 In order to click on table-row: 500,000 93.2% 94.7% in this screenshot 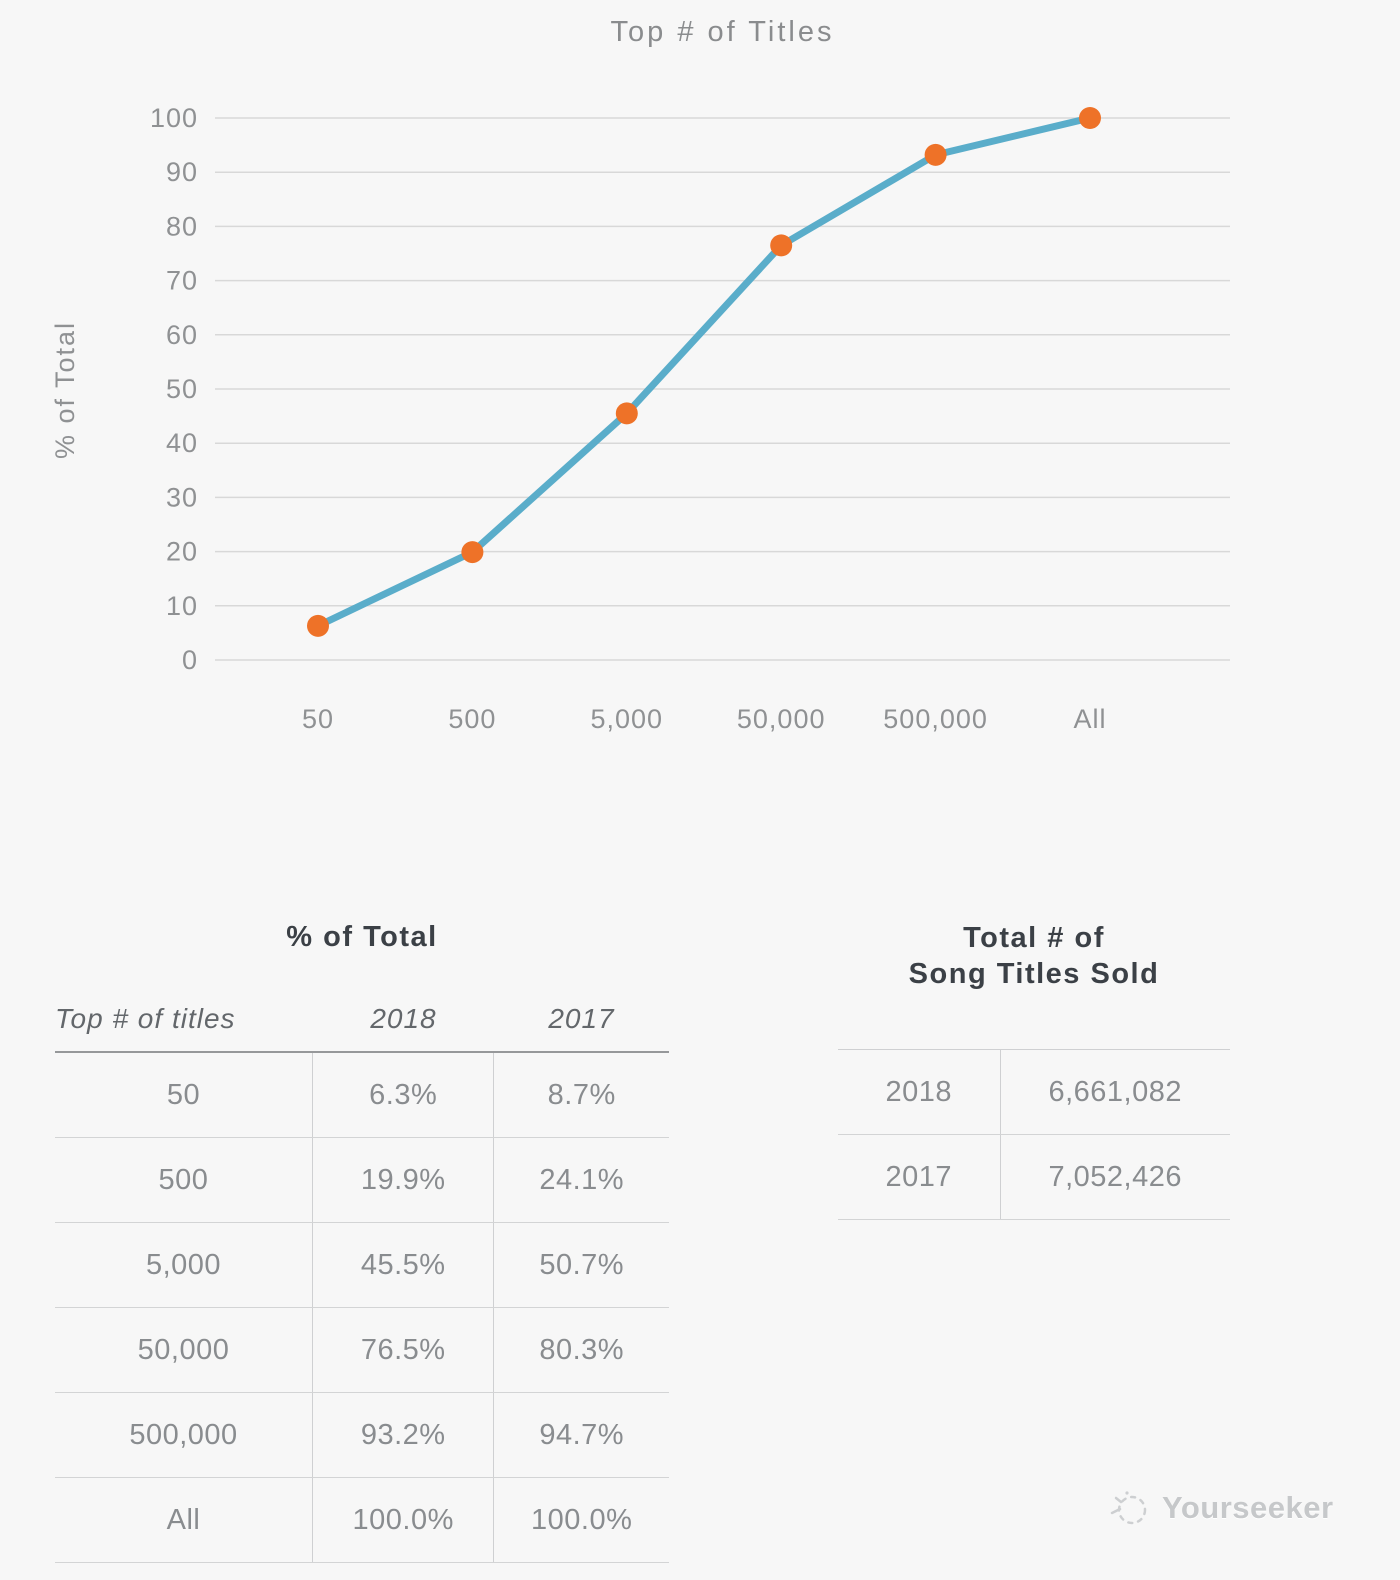, I will do `click(362, 1435)`.